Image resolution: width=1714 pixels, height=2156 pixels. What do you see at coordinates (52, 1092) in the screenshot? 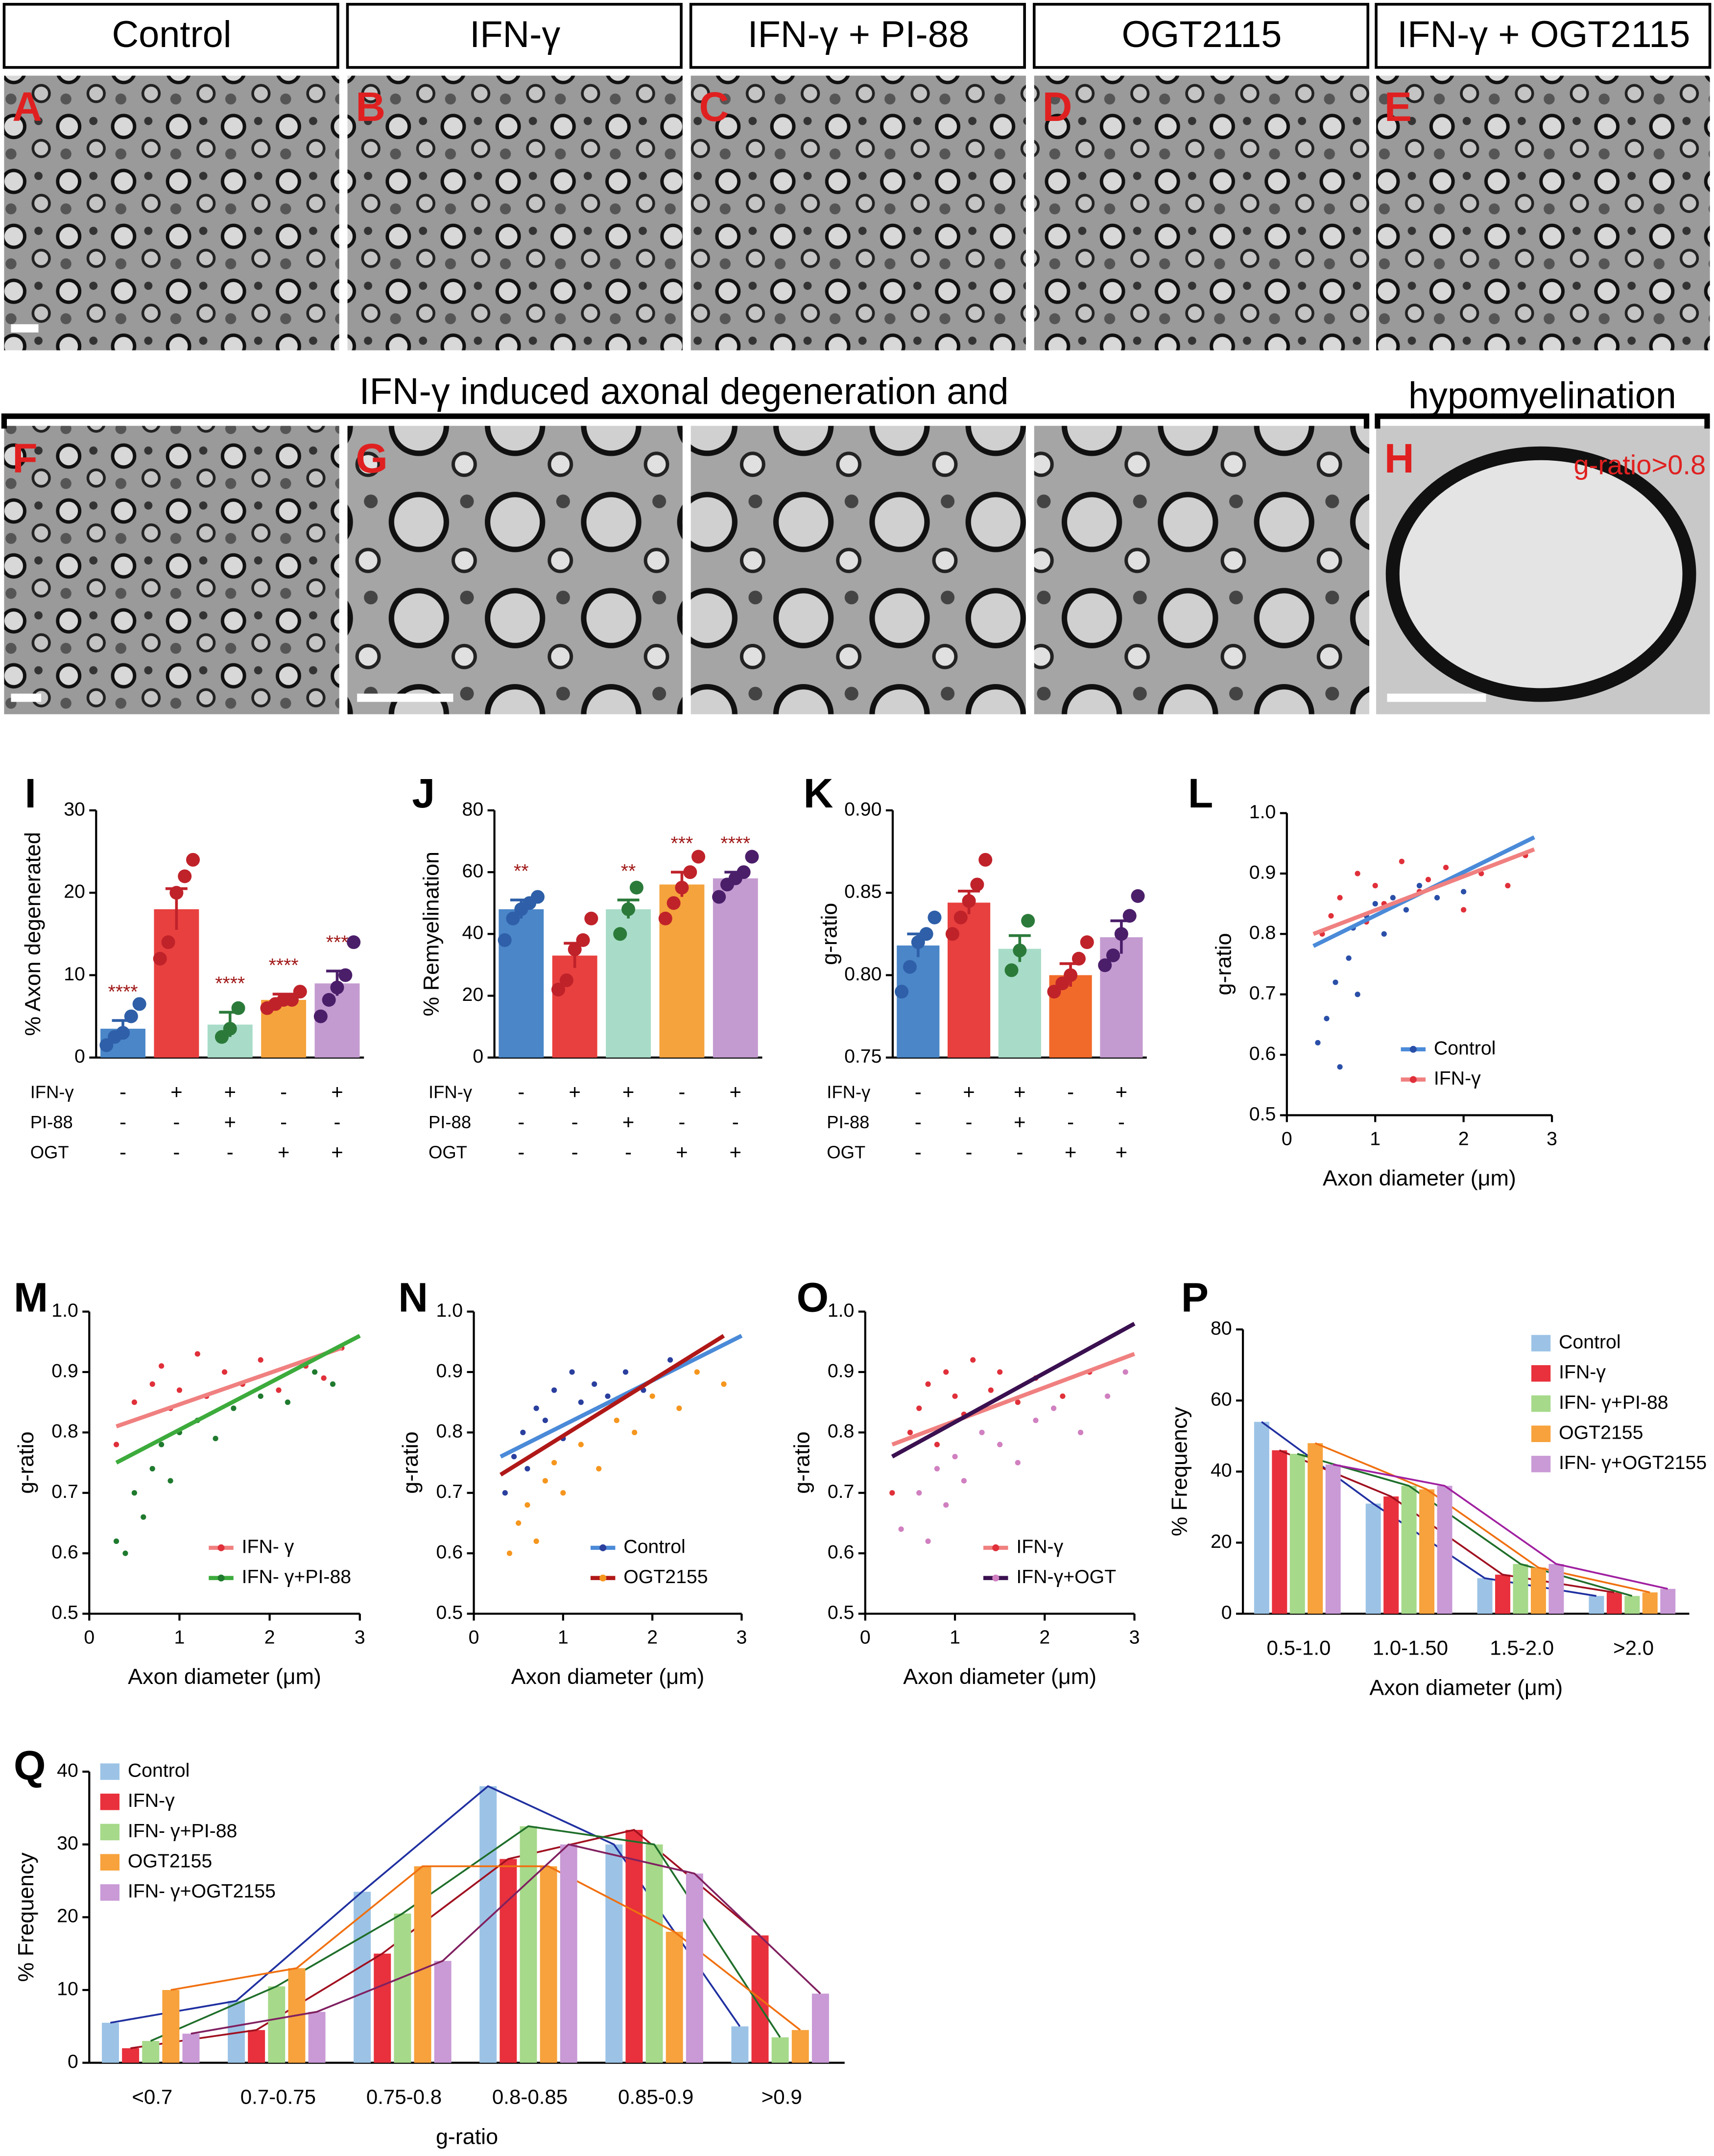
I see `condition-label: IFN-γ` at bounding box center [52, 1092].